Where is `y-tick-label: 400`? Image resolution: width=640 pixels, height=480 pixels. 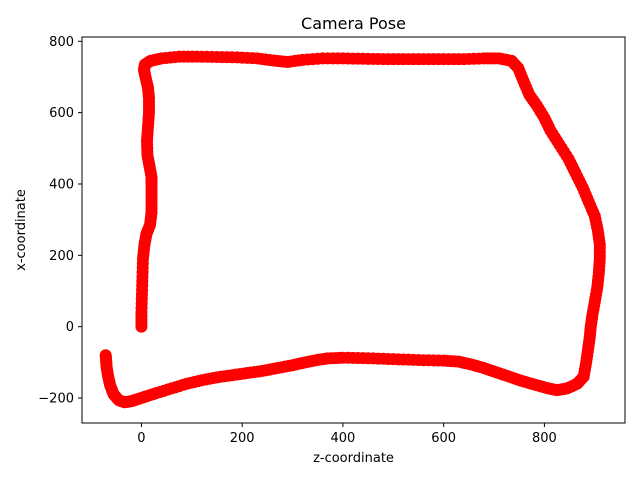 y-tick-label: 400 is located at coordinates (61, 184).